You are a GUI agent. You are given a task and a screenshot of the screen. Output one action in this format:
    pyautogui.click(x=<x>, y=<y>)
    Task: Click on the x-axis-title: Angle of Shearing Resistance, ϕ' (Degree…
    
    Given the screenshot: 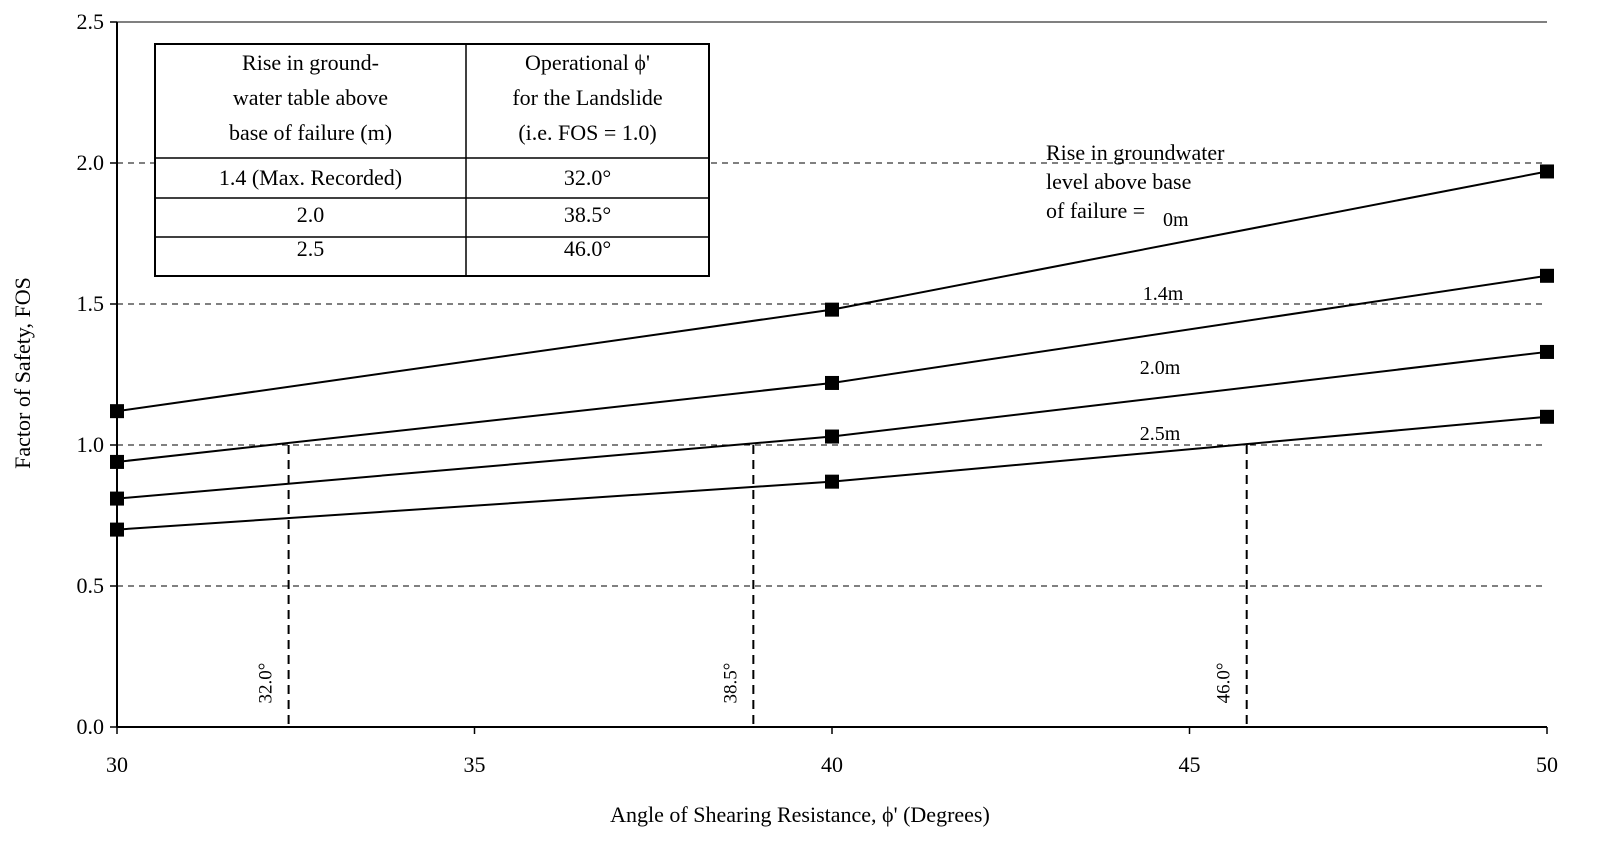 What is the action you would take?
    pyautogui.click(x=800, y=814)
    